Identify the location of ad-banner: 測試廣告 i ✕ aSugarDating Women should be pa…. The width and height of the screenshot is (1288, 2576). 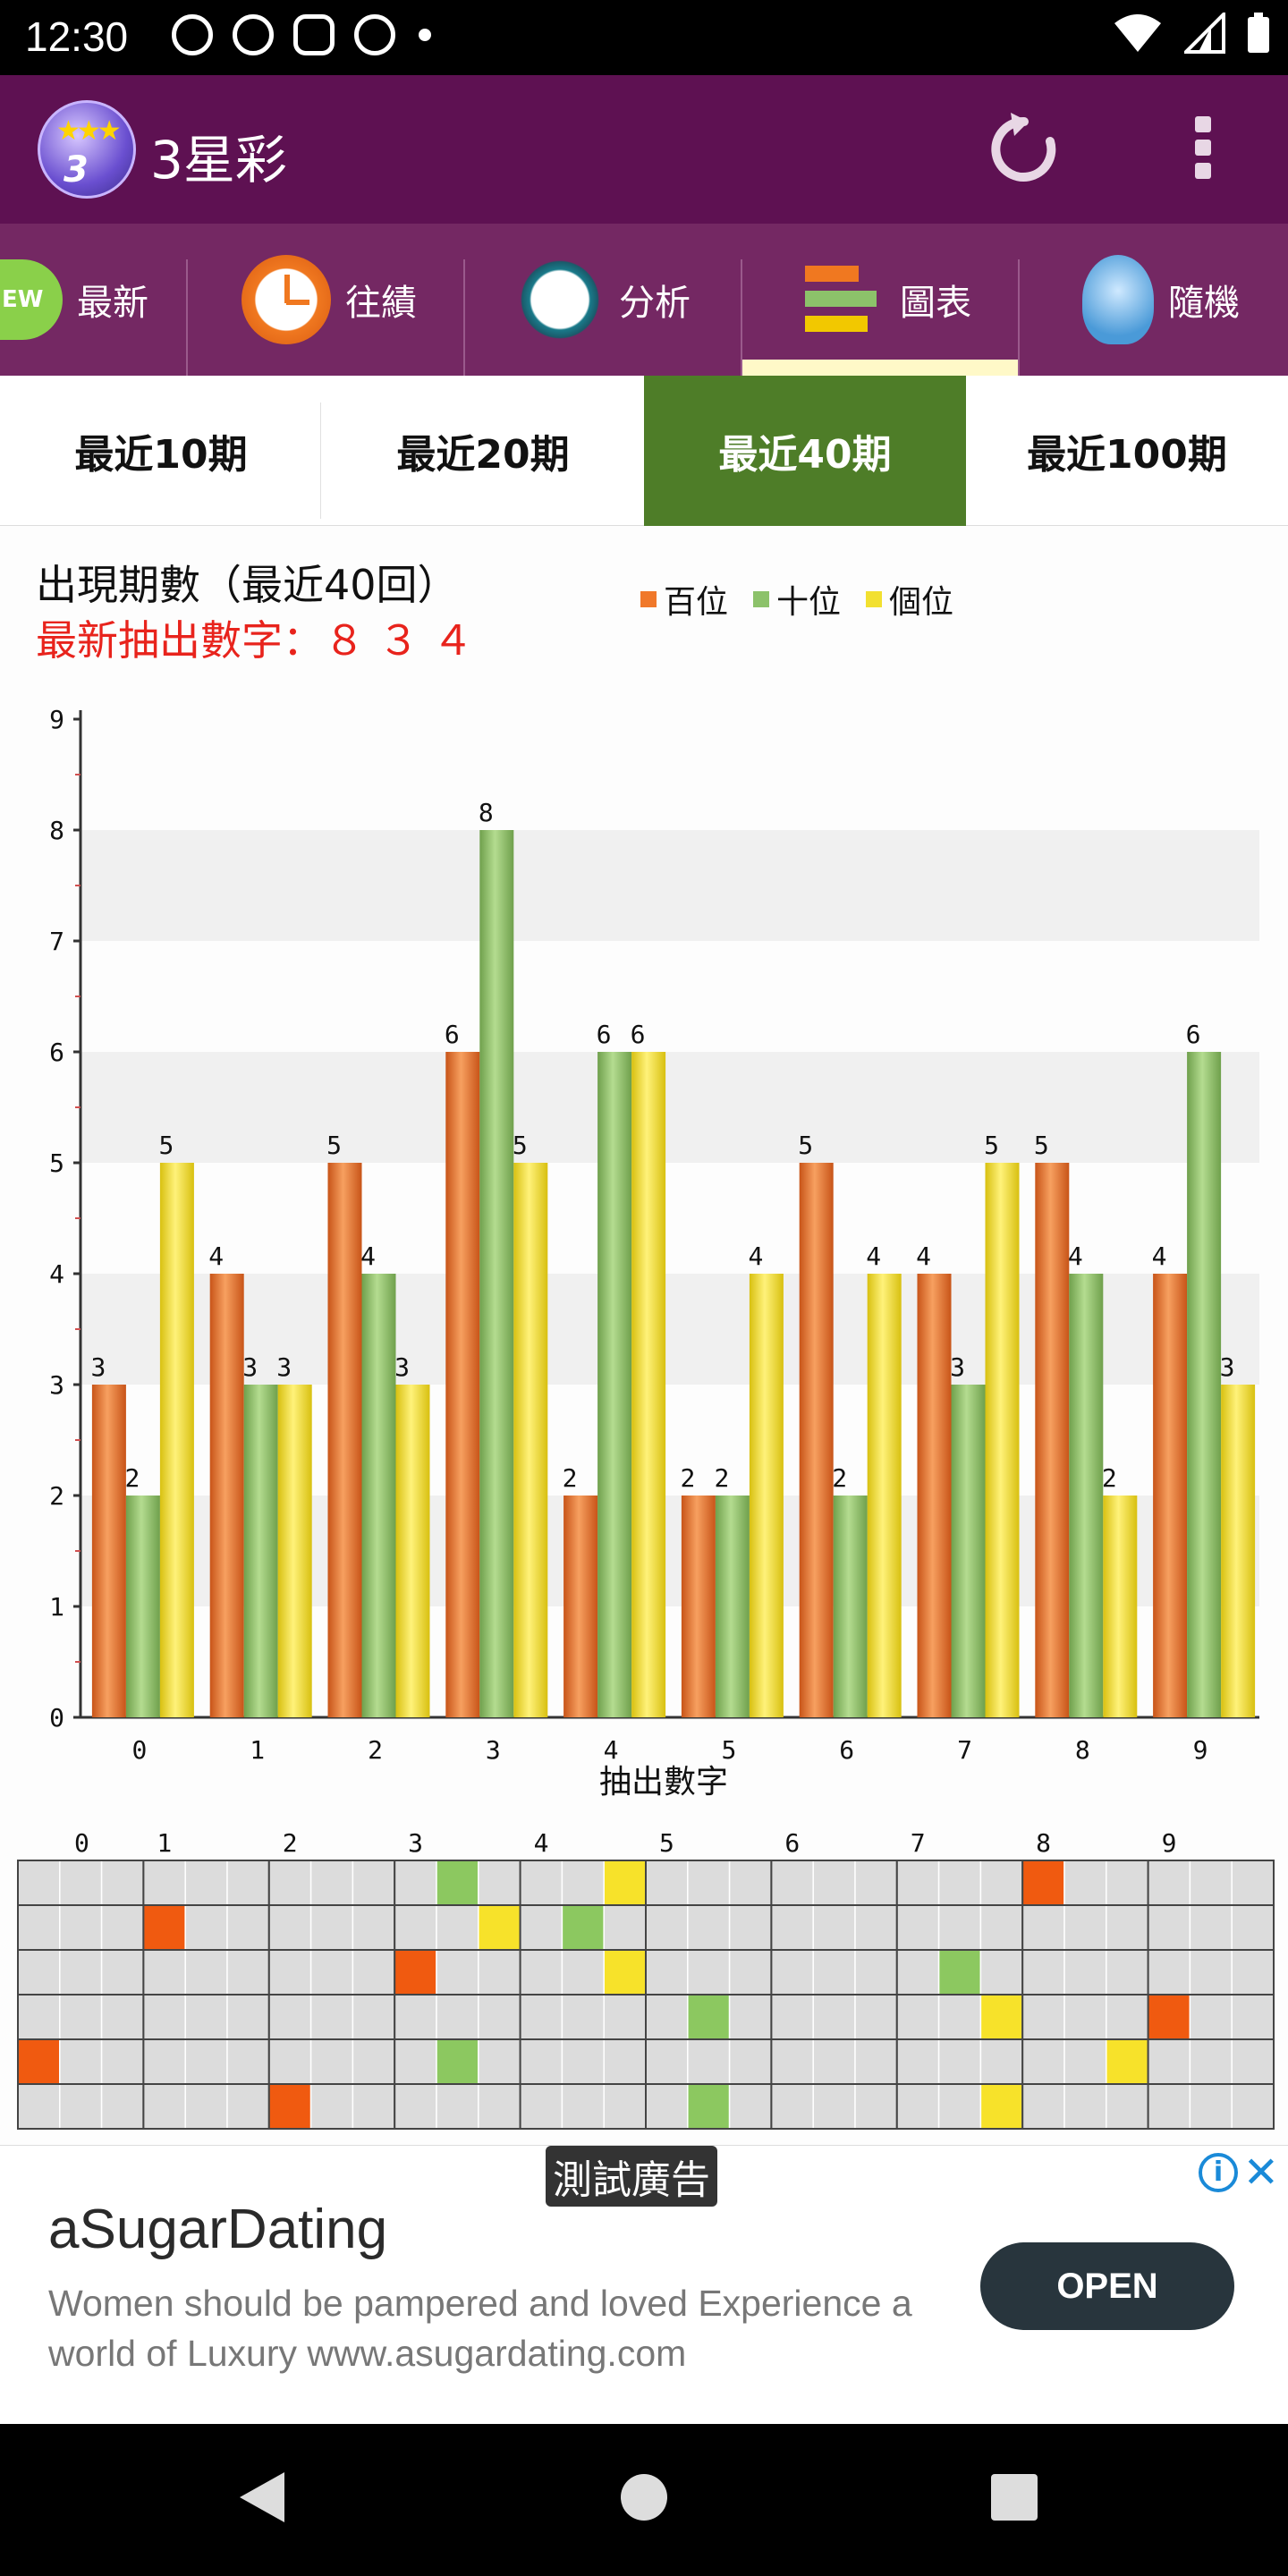
(644, 2284).